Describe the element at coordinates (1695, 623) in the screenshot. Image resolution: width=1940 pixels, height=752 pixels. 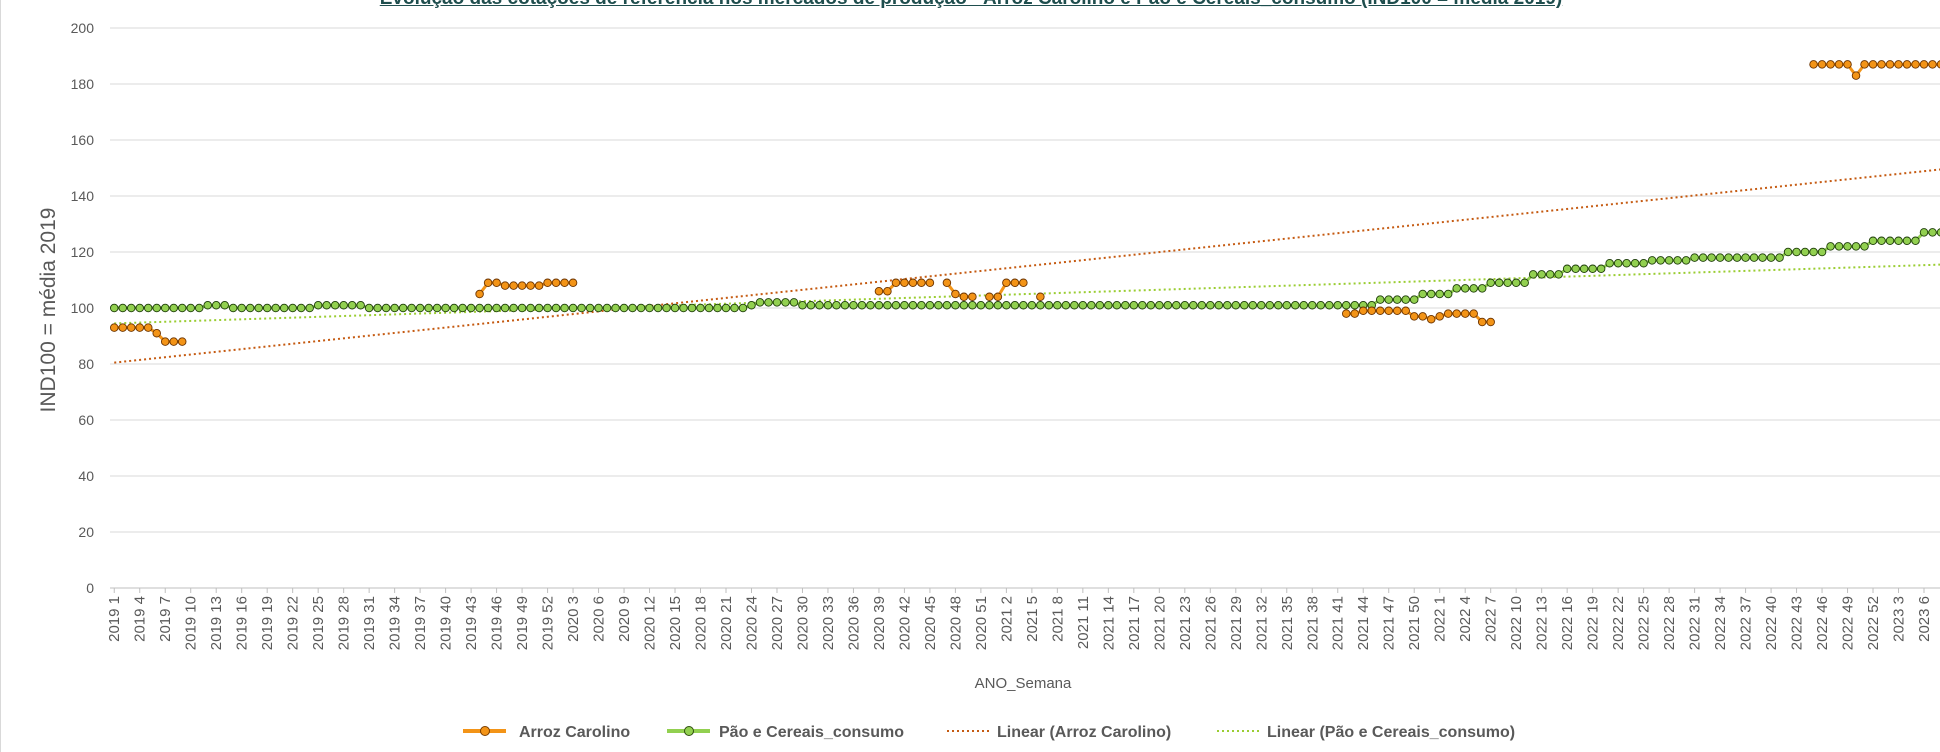
I see `x-tick-label: 2022 31` at that location.